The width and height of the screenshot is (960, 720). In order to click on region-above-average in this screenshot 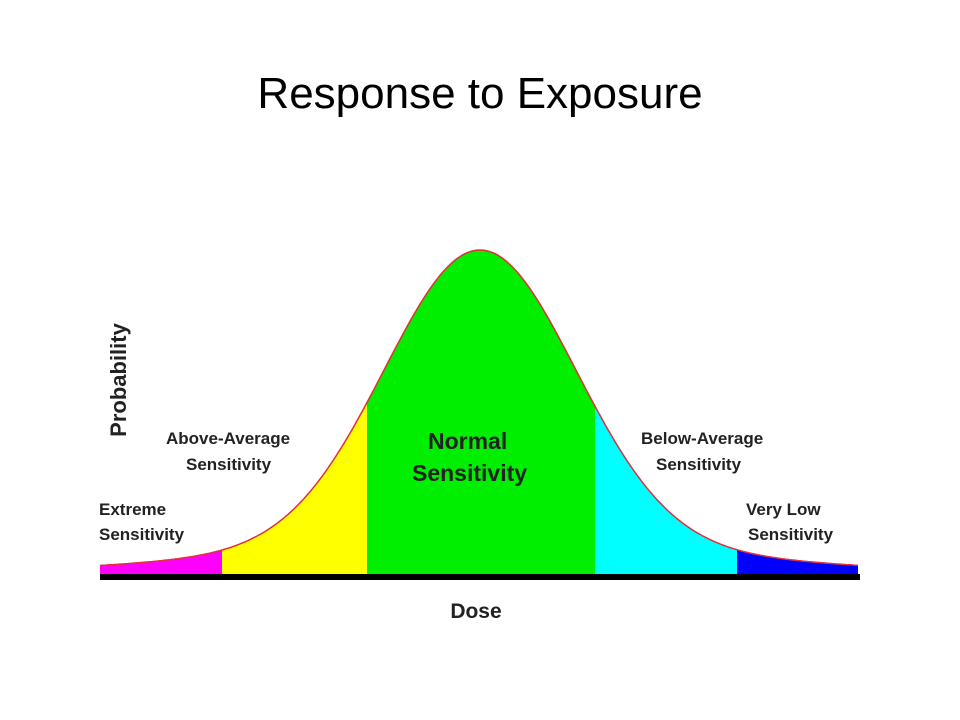, I will do `click(294, 415)`.